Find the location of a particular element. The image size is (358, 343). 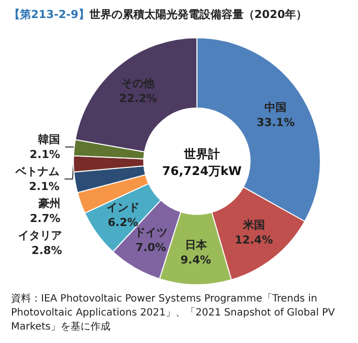

text: 76,724万kW is located at coordinates (202, 171).